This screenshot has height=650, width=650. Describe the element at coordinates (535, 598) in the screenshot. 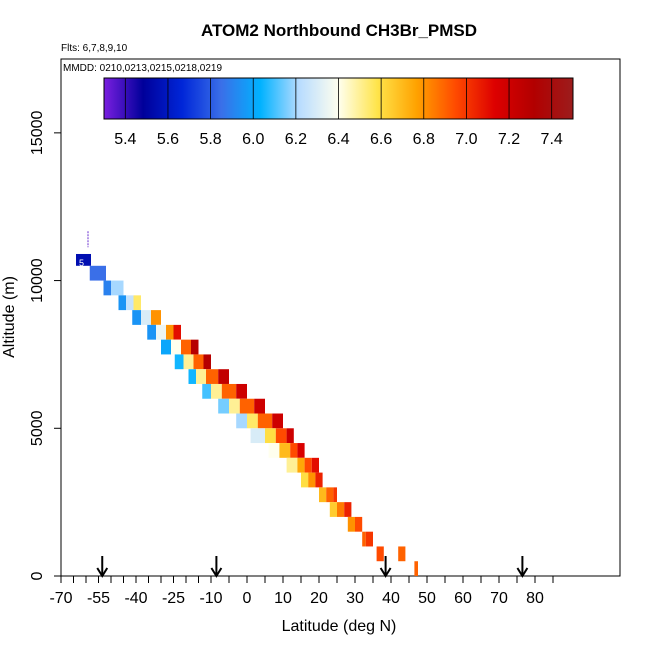

I see `x-tick-label: 80` at that location.